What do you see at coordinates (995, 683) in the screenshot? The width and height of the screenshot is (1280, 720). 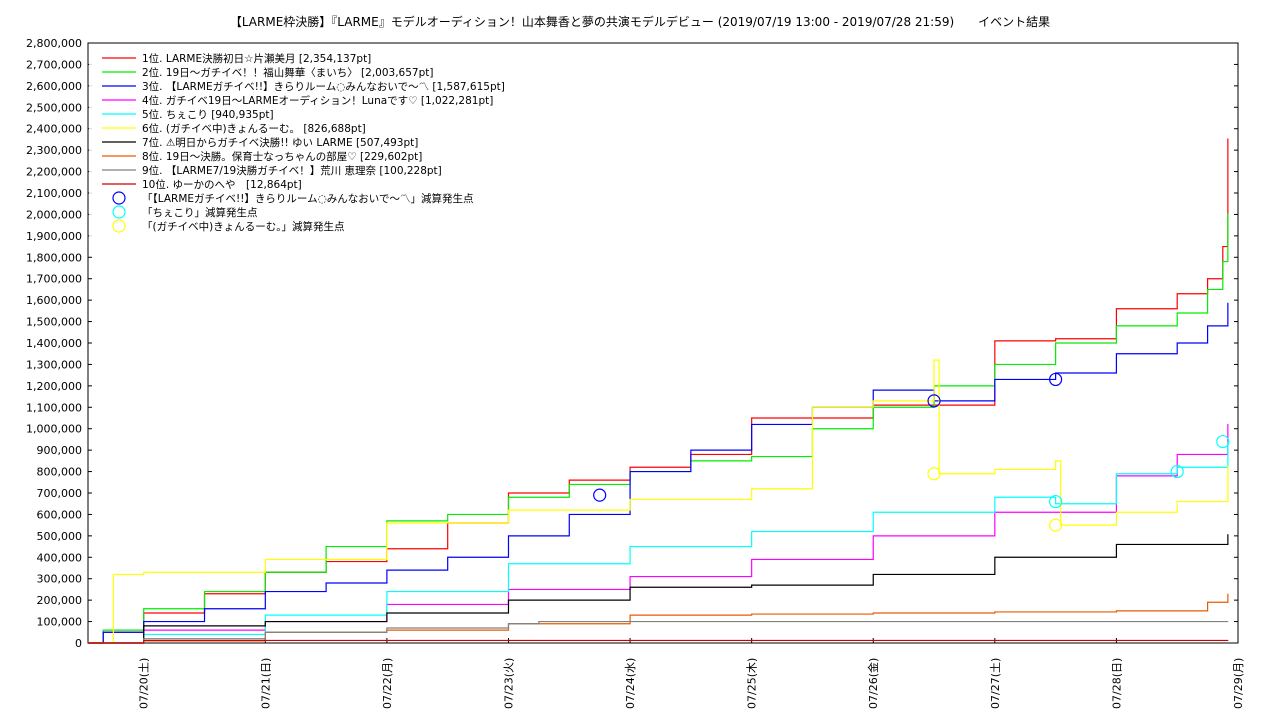 I see `x-tick-label: 07/27(土)` at bounding box center [995, 683].